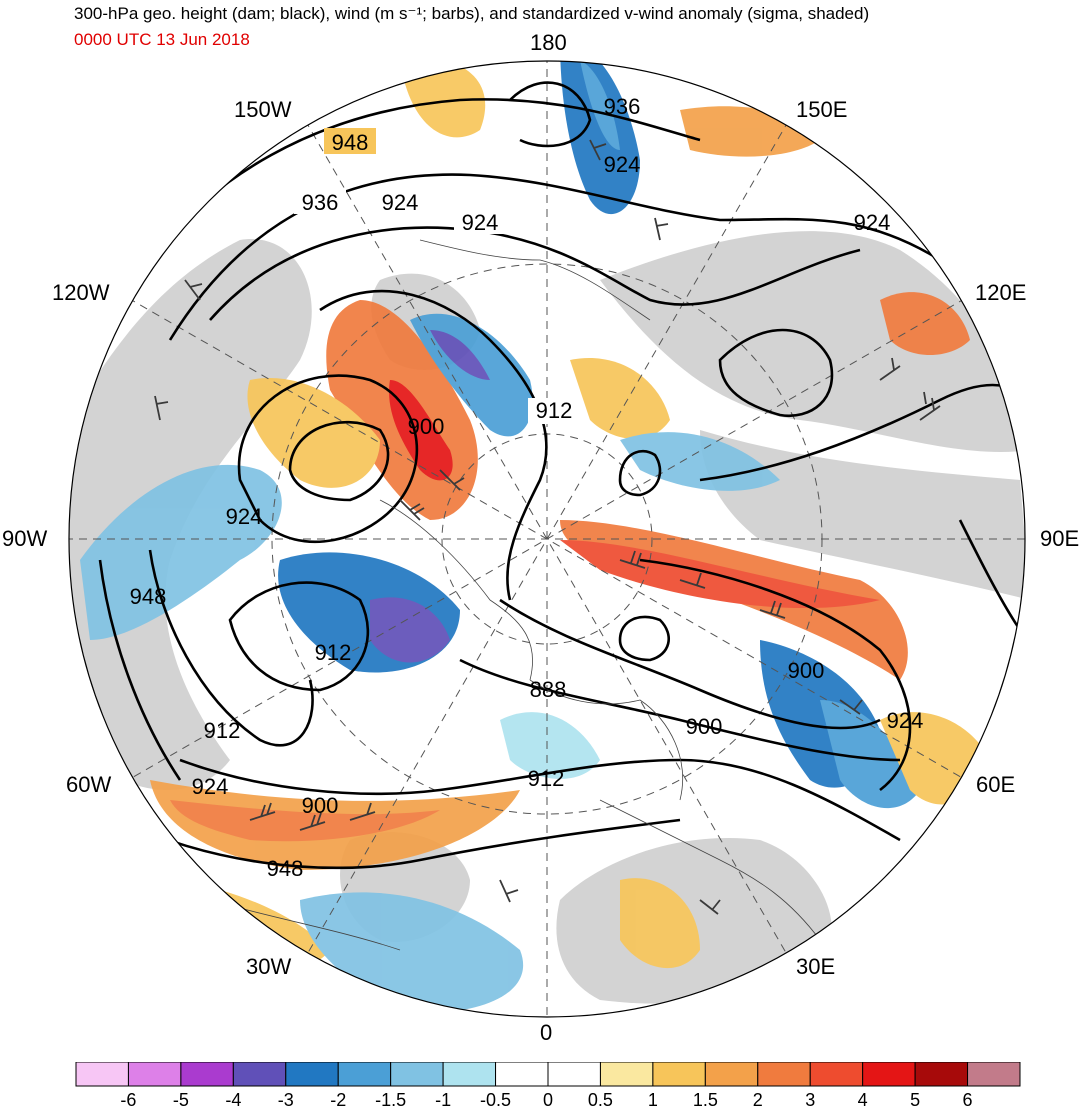 The width and height of the screenshot is (1088, 1112). Describe the element at coordinates (263, 109) in the screenshot. I see `lon-label-150w: 150W` at that location.